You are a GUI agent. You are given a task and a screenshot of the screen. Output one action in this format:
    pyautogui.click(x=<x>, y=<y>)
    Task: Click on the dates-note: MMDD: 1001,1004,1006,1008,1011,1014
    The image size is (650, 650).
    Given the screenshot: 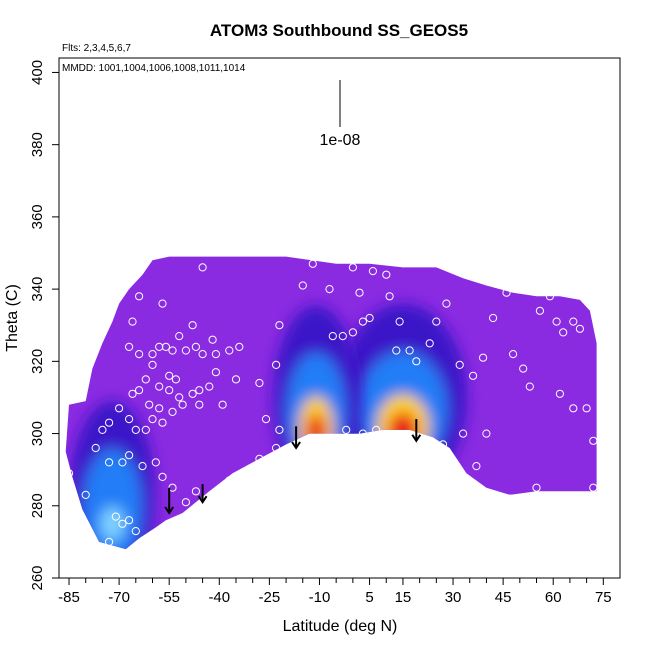 What is the action you would take?
    pyautogui.click(x=154, y=68)
    